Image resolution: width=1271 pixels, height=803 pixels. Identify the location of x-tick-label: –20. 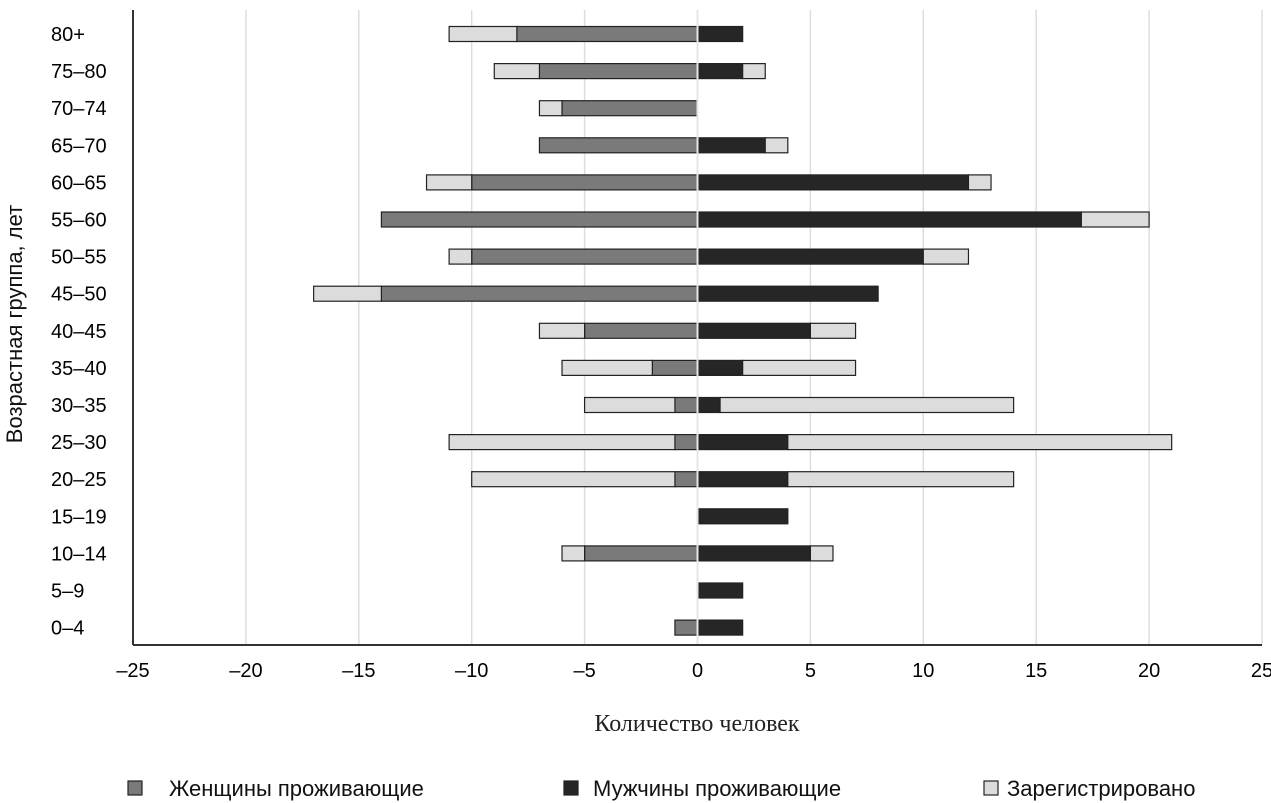
(245, 671).